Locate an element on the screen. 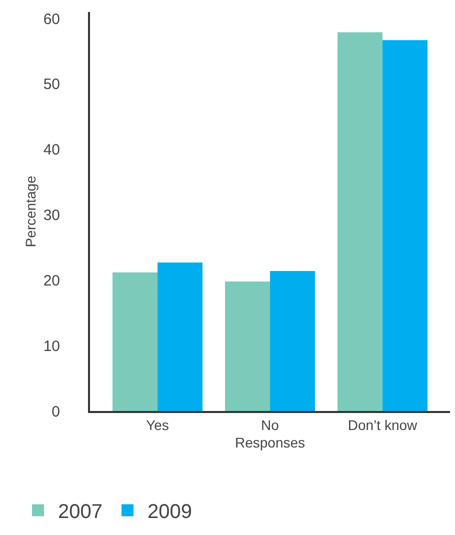 This screenshot has height=535, width=455. y-axis-title: Percentage is located at coordinates (30, 211).